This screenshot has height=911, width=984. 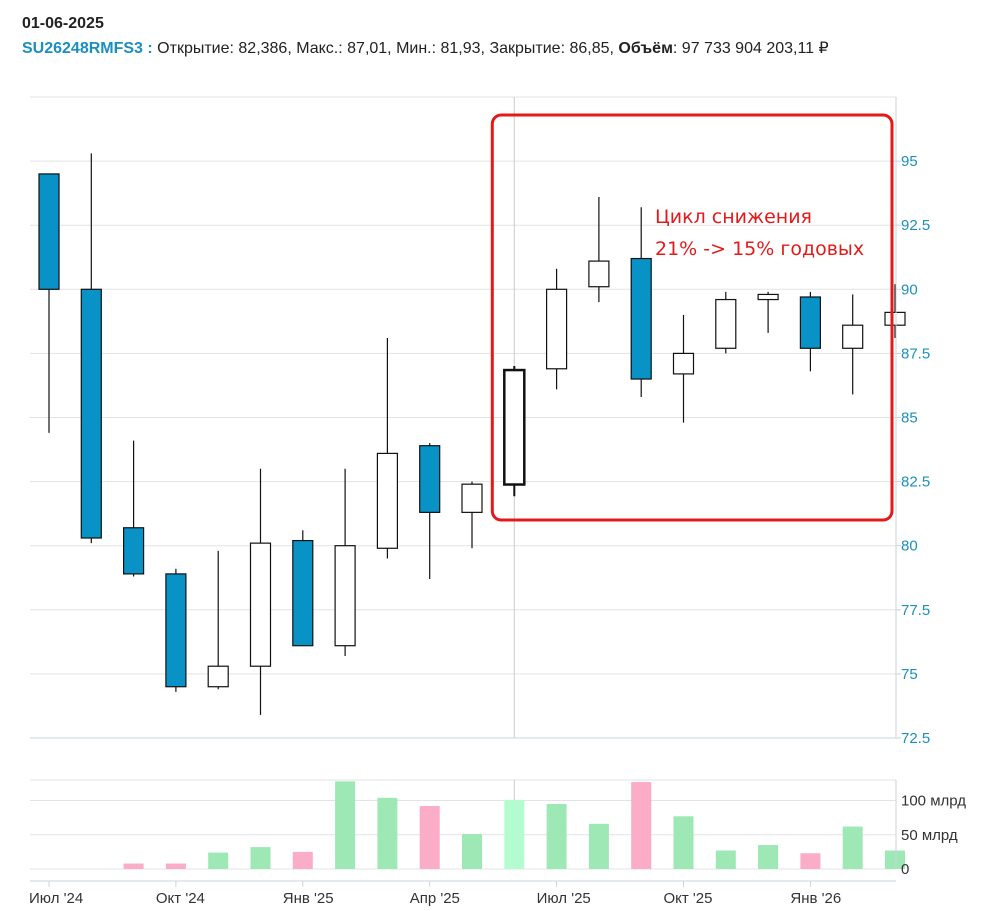 I want to click on x-tick-label: Июл '25, so click(x=564, y=898).